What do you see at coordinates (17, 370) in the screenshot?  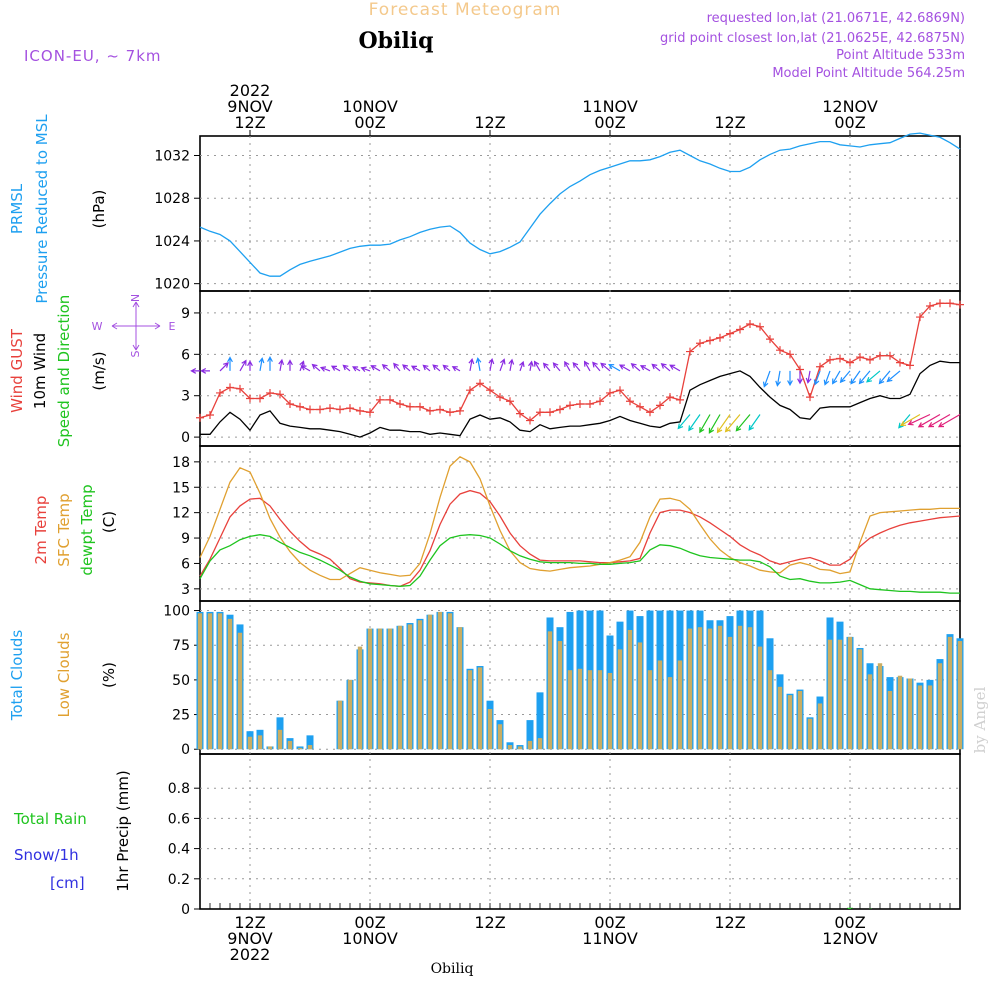 I see `label-wind-gust: Wind GUST` at bounding box center [17, 370].